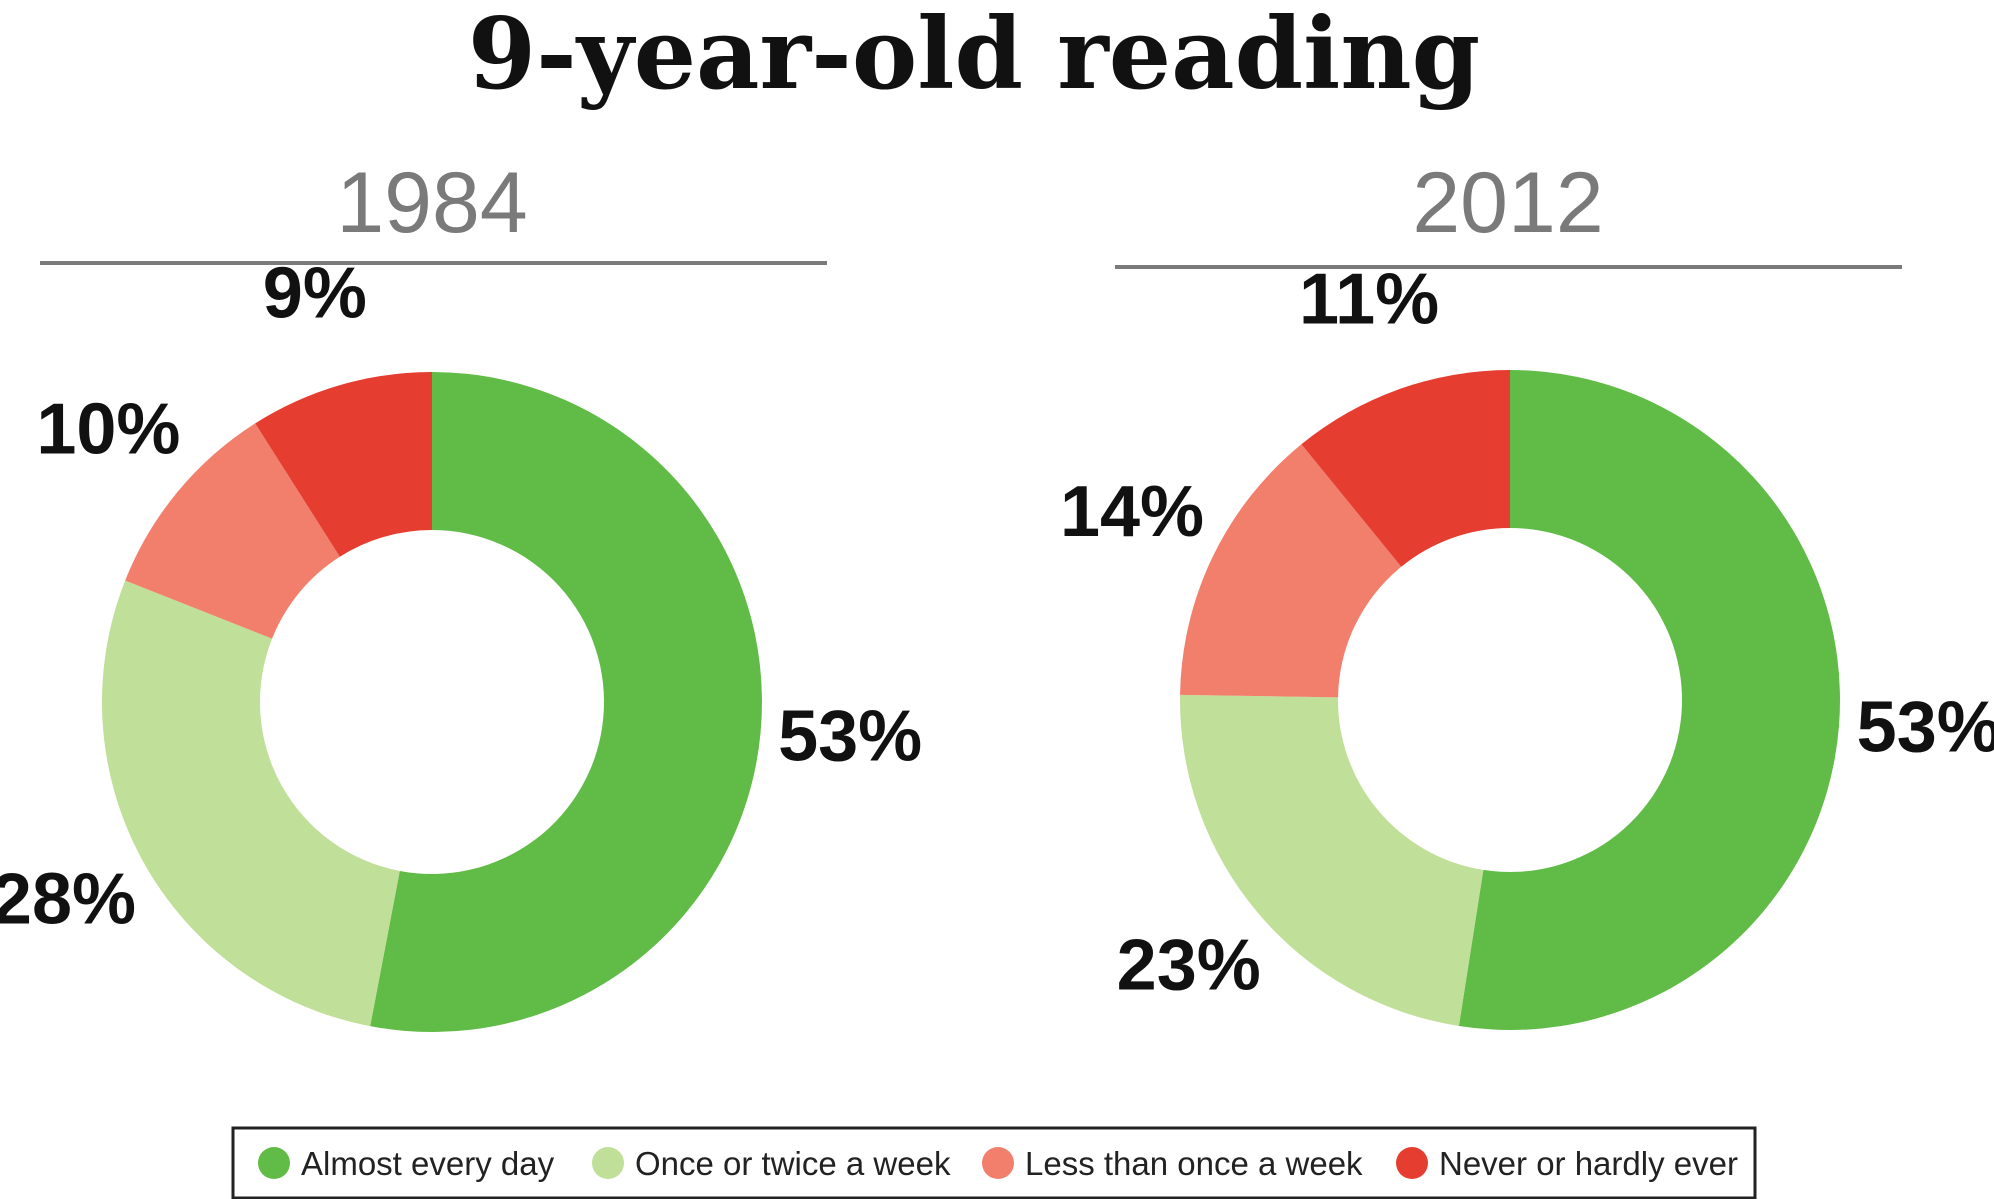 The width and height of the screenshot is (1994, 1199). What do you see at coordinates (1925, 728) in the screenshot?
I see `data-label-2012-almost-every-day: 53%` at bounding box center [1925, 728].